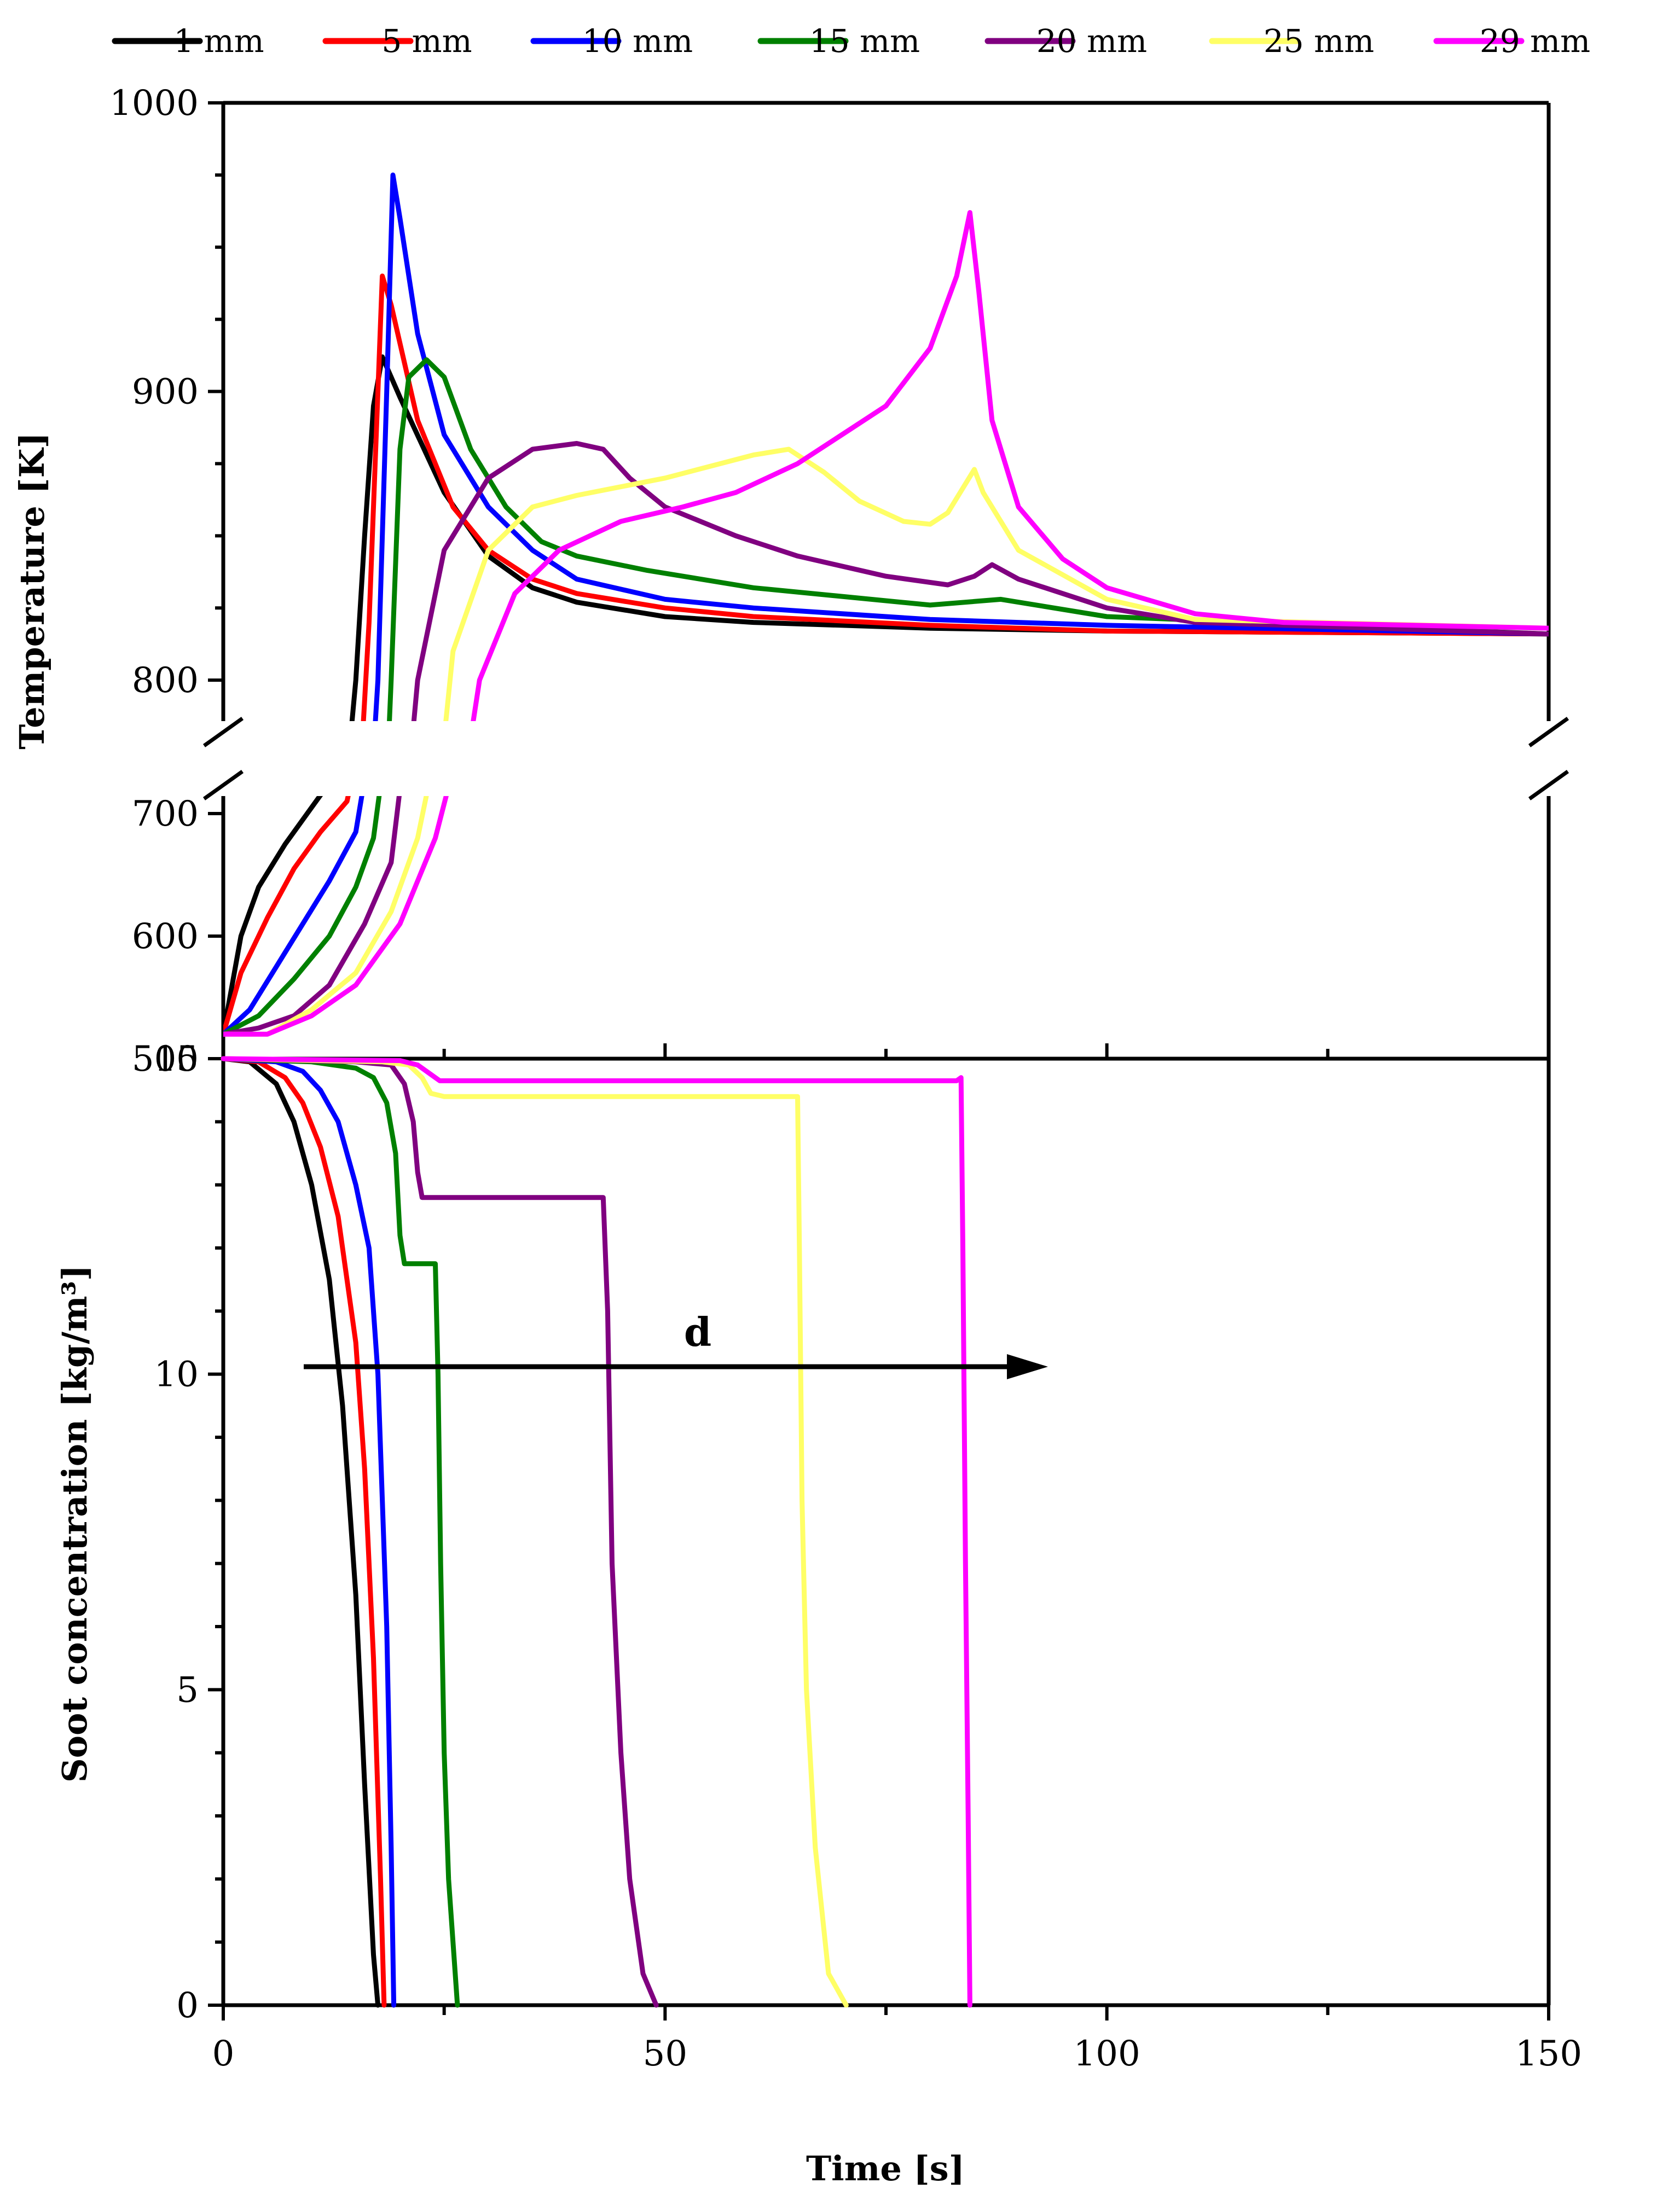 The image size is (1680, 2212). What do you see at coordinates (697, 1332) in the screenshot?
I see `annotation-d: d` at bounding box center [697, 1332].